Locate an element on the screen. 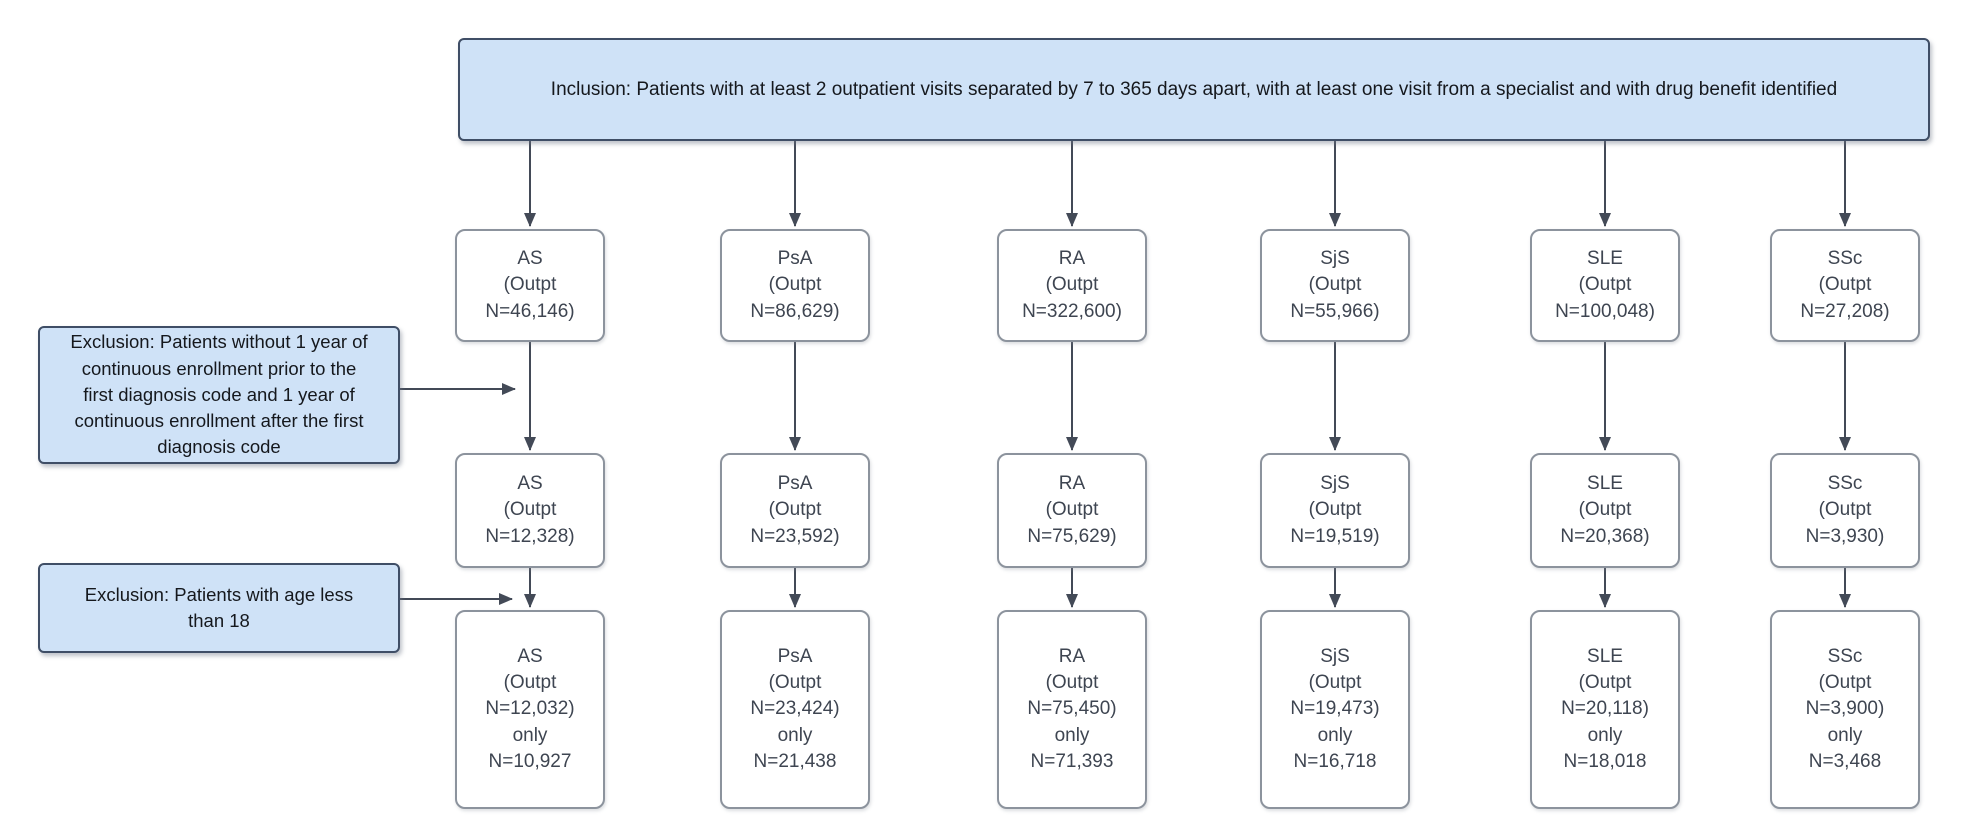  flow-box-as-stage3: AS (Outpt N=12,032) only N=10,927 is located at coordinates (530, 709).